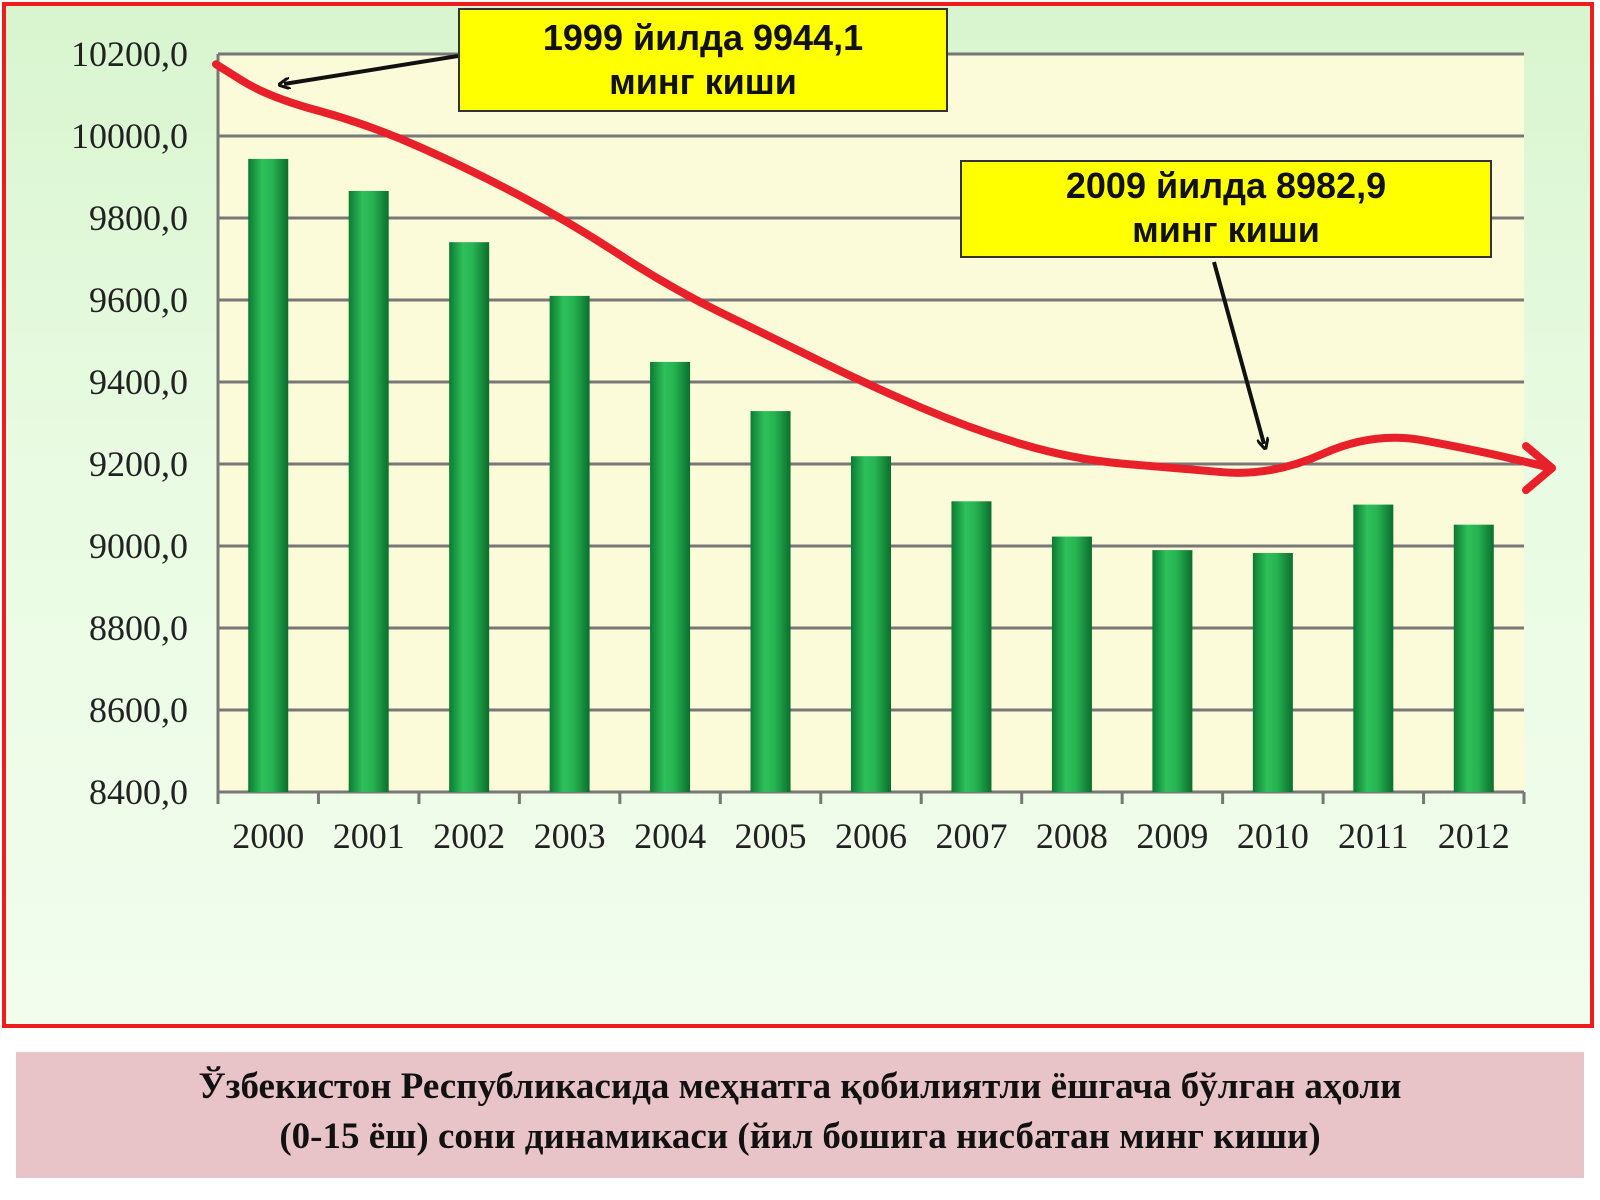  Describe the element at coordinates (871, 836) in the screenshot. I see `x-tick-label: 2006` at that location.